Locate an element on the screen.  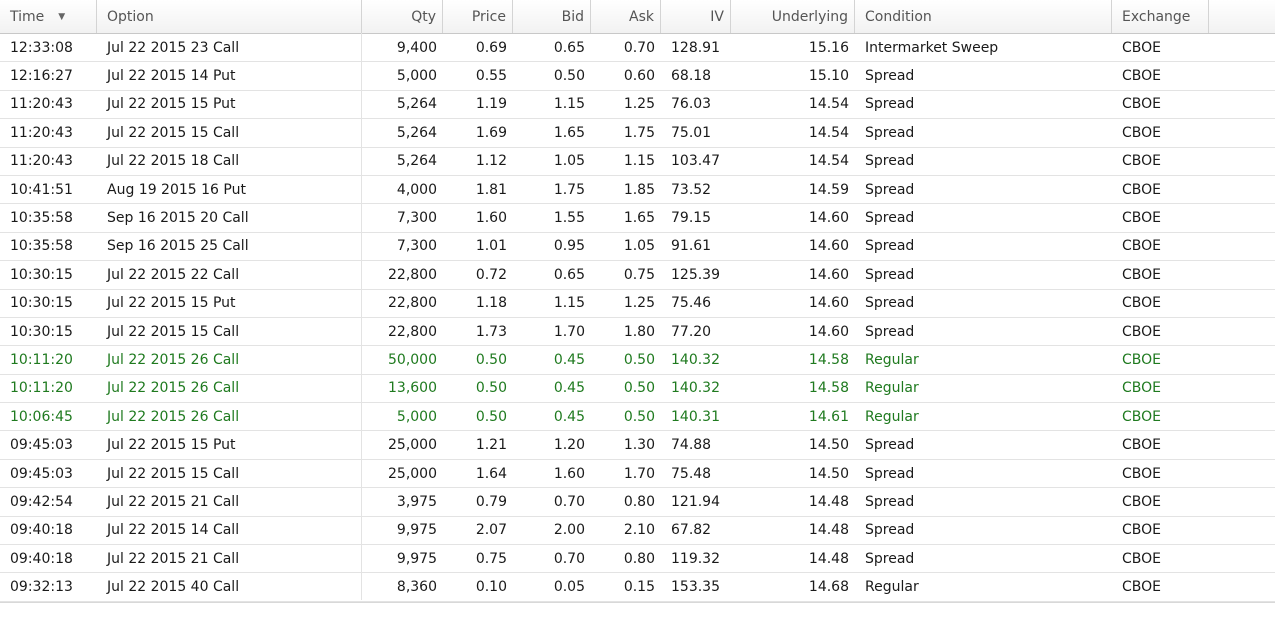
cell-price: 0.69 is located at coordinates (491, 47).